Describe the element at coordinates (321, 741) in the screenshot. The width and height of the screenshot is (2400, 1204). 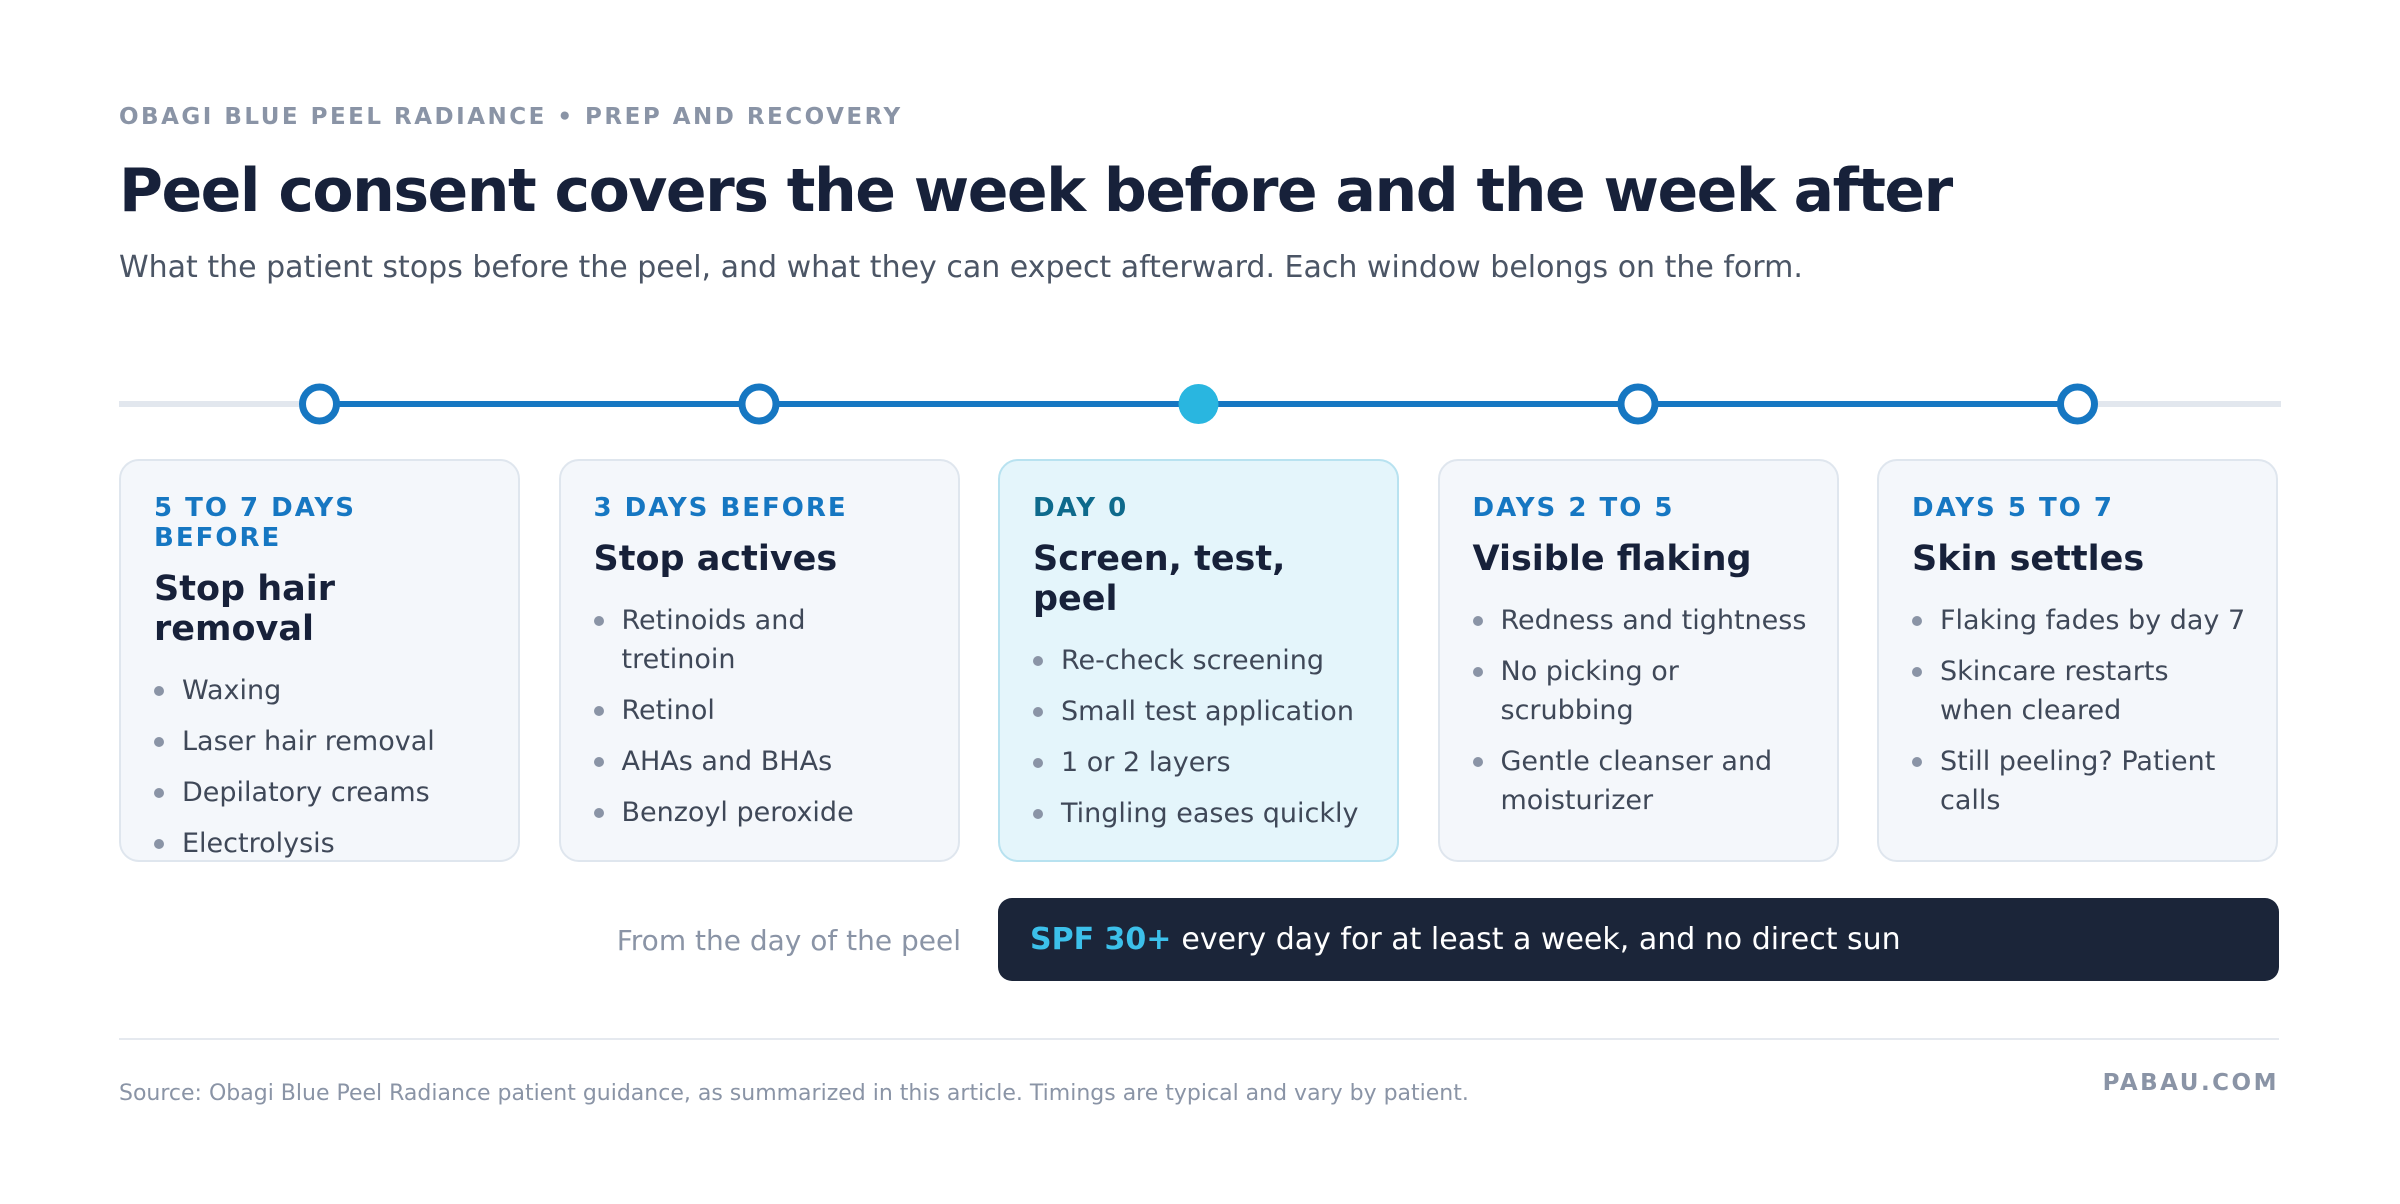
I see `stage-item: Laser hair removal` at that location.